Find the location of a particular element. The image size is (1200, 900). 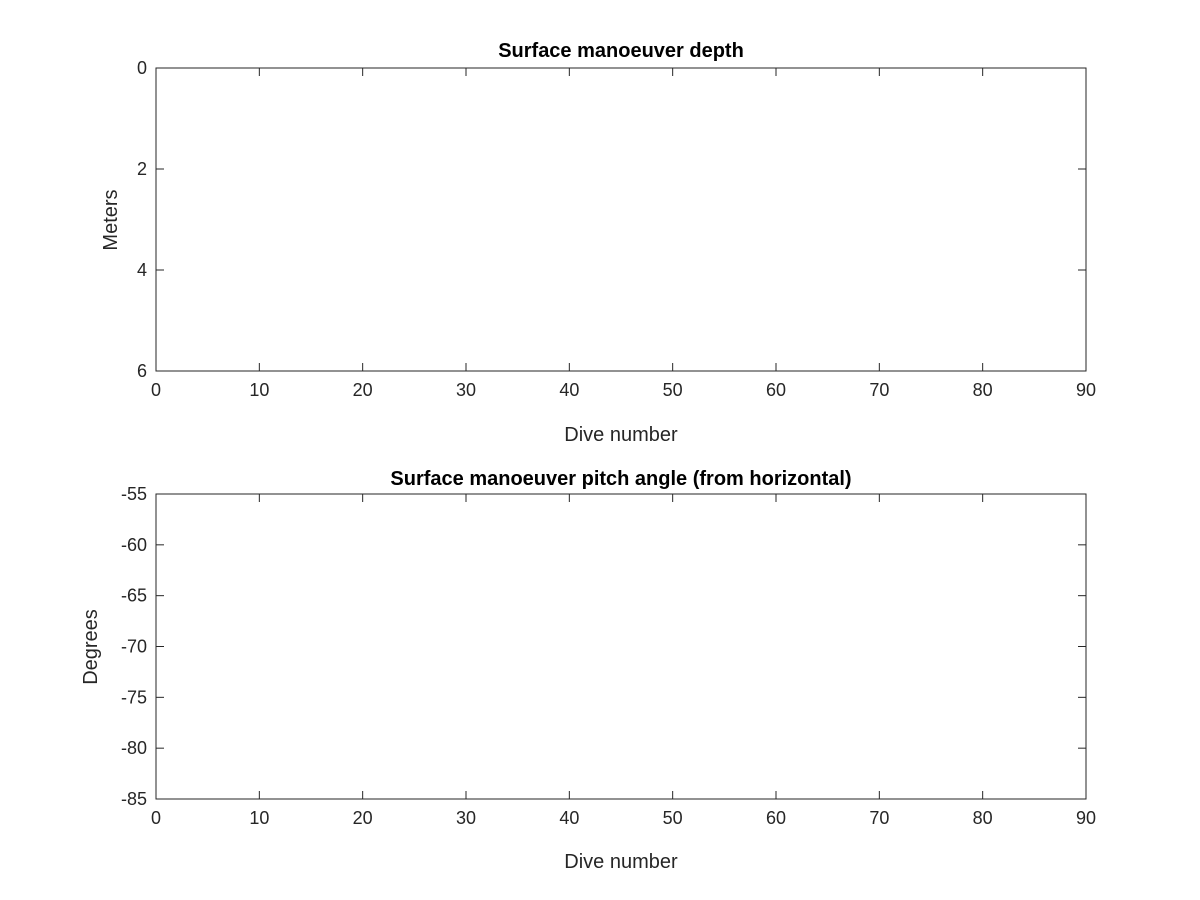

pitch-x-tick-label: 60 is located at coordinates (776, 818).